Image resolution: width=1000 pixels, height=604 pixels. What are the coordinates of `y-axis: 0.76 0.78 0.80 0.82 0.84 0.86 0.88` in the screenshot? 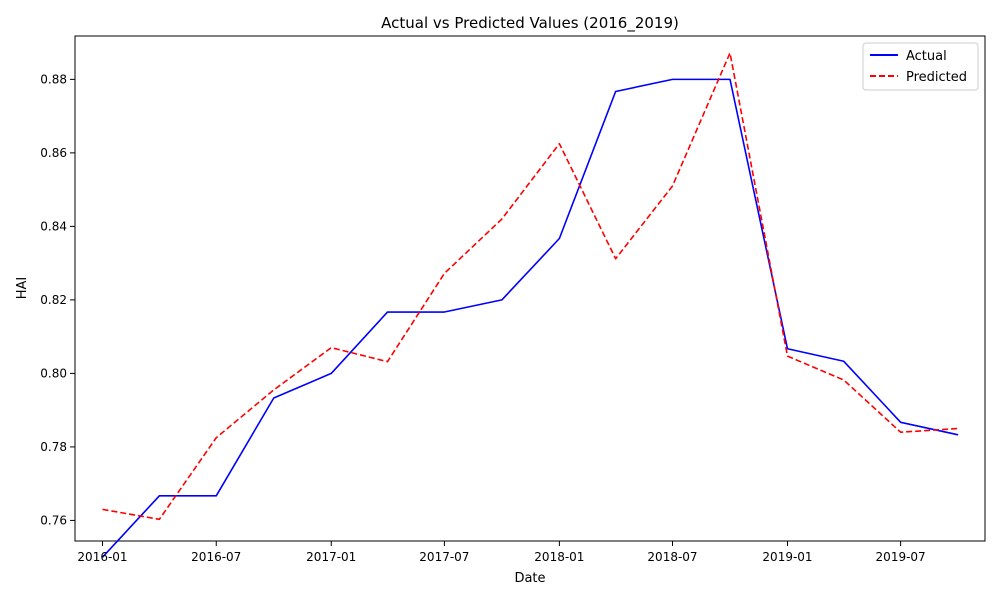 It's located at (57, 299).